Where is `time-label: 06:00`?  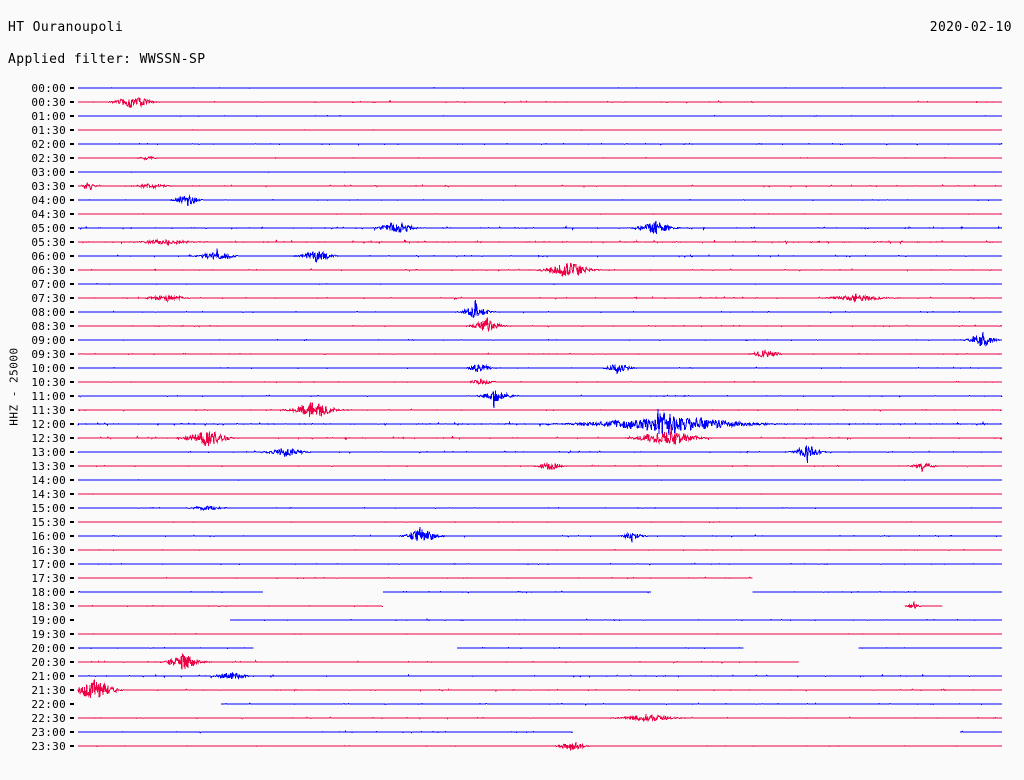 time-label: 06:00 is located at coordinates (48, 256).